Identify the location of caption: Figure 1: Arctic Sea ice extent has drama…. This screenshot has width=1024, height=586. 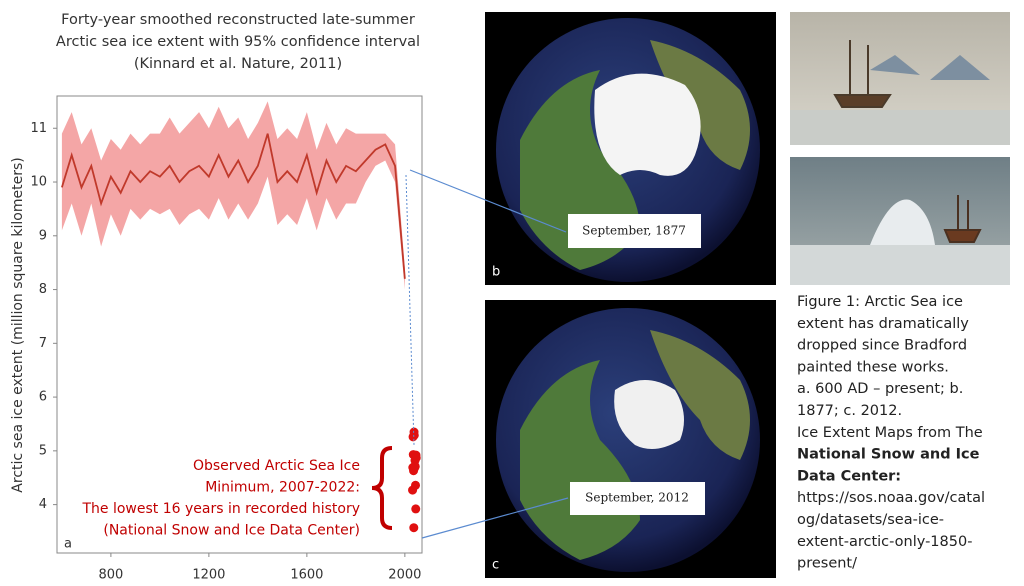
(891, 433).